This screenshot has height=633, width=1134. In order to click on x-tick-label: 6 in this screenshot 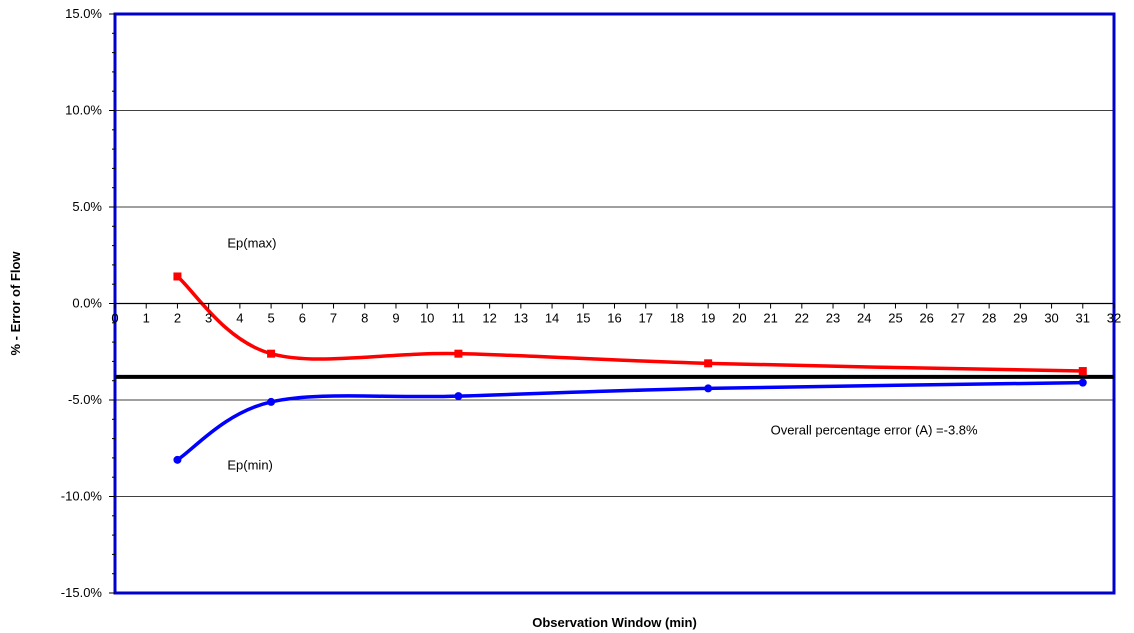, I will do `click(302, 318)`.